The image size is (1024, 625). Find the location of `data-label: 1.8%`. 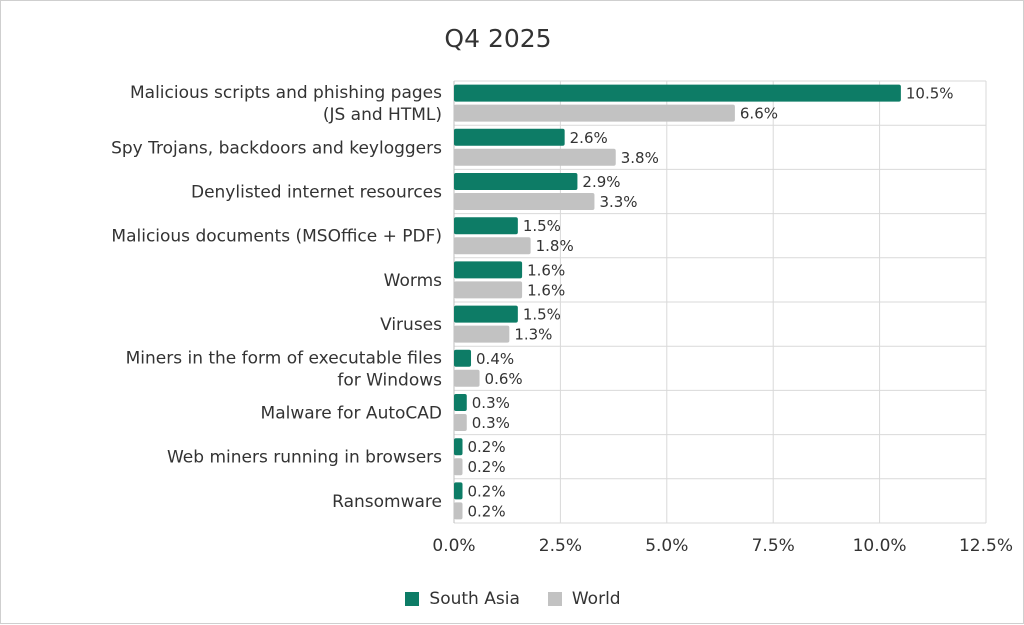

data-label: 1.8% is located at coordinates (555, 246).